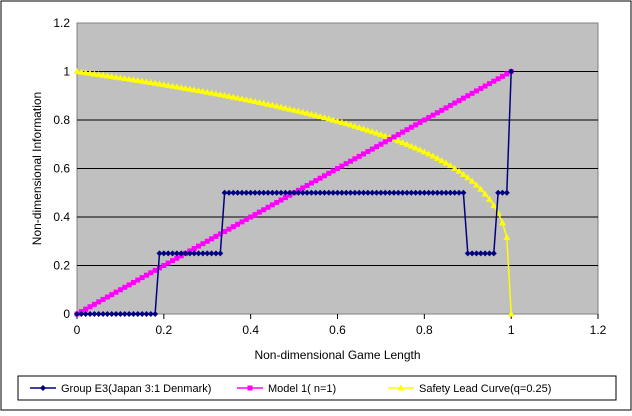 This screenshot has height=416, width=632. What do you see at coordinates (66, 72) in the screenshot?
I see `y-tick-label: 1` at bounding box center [66, 72].